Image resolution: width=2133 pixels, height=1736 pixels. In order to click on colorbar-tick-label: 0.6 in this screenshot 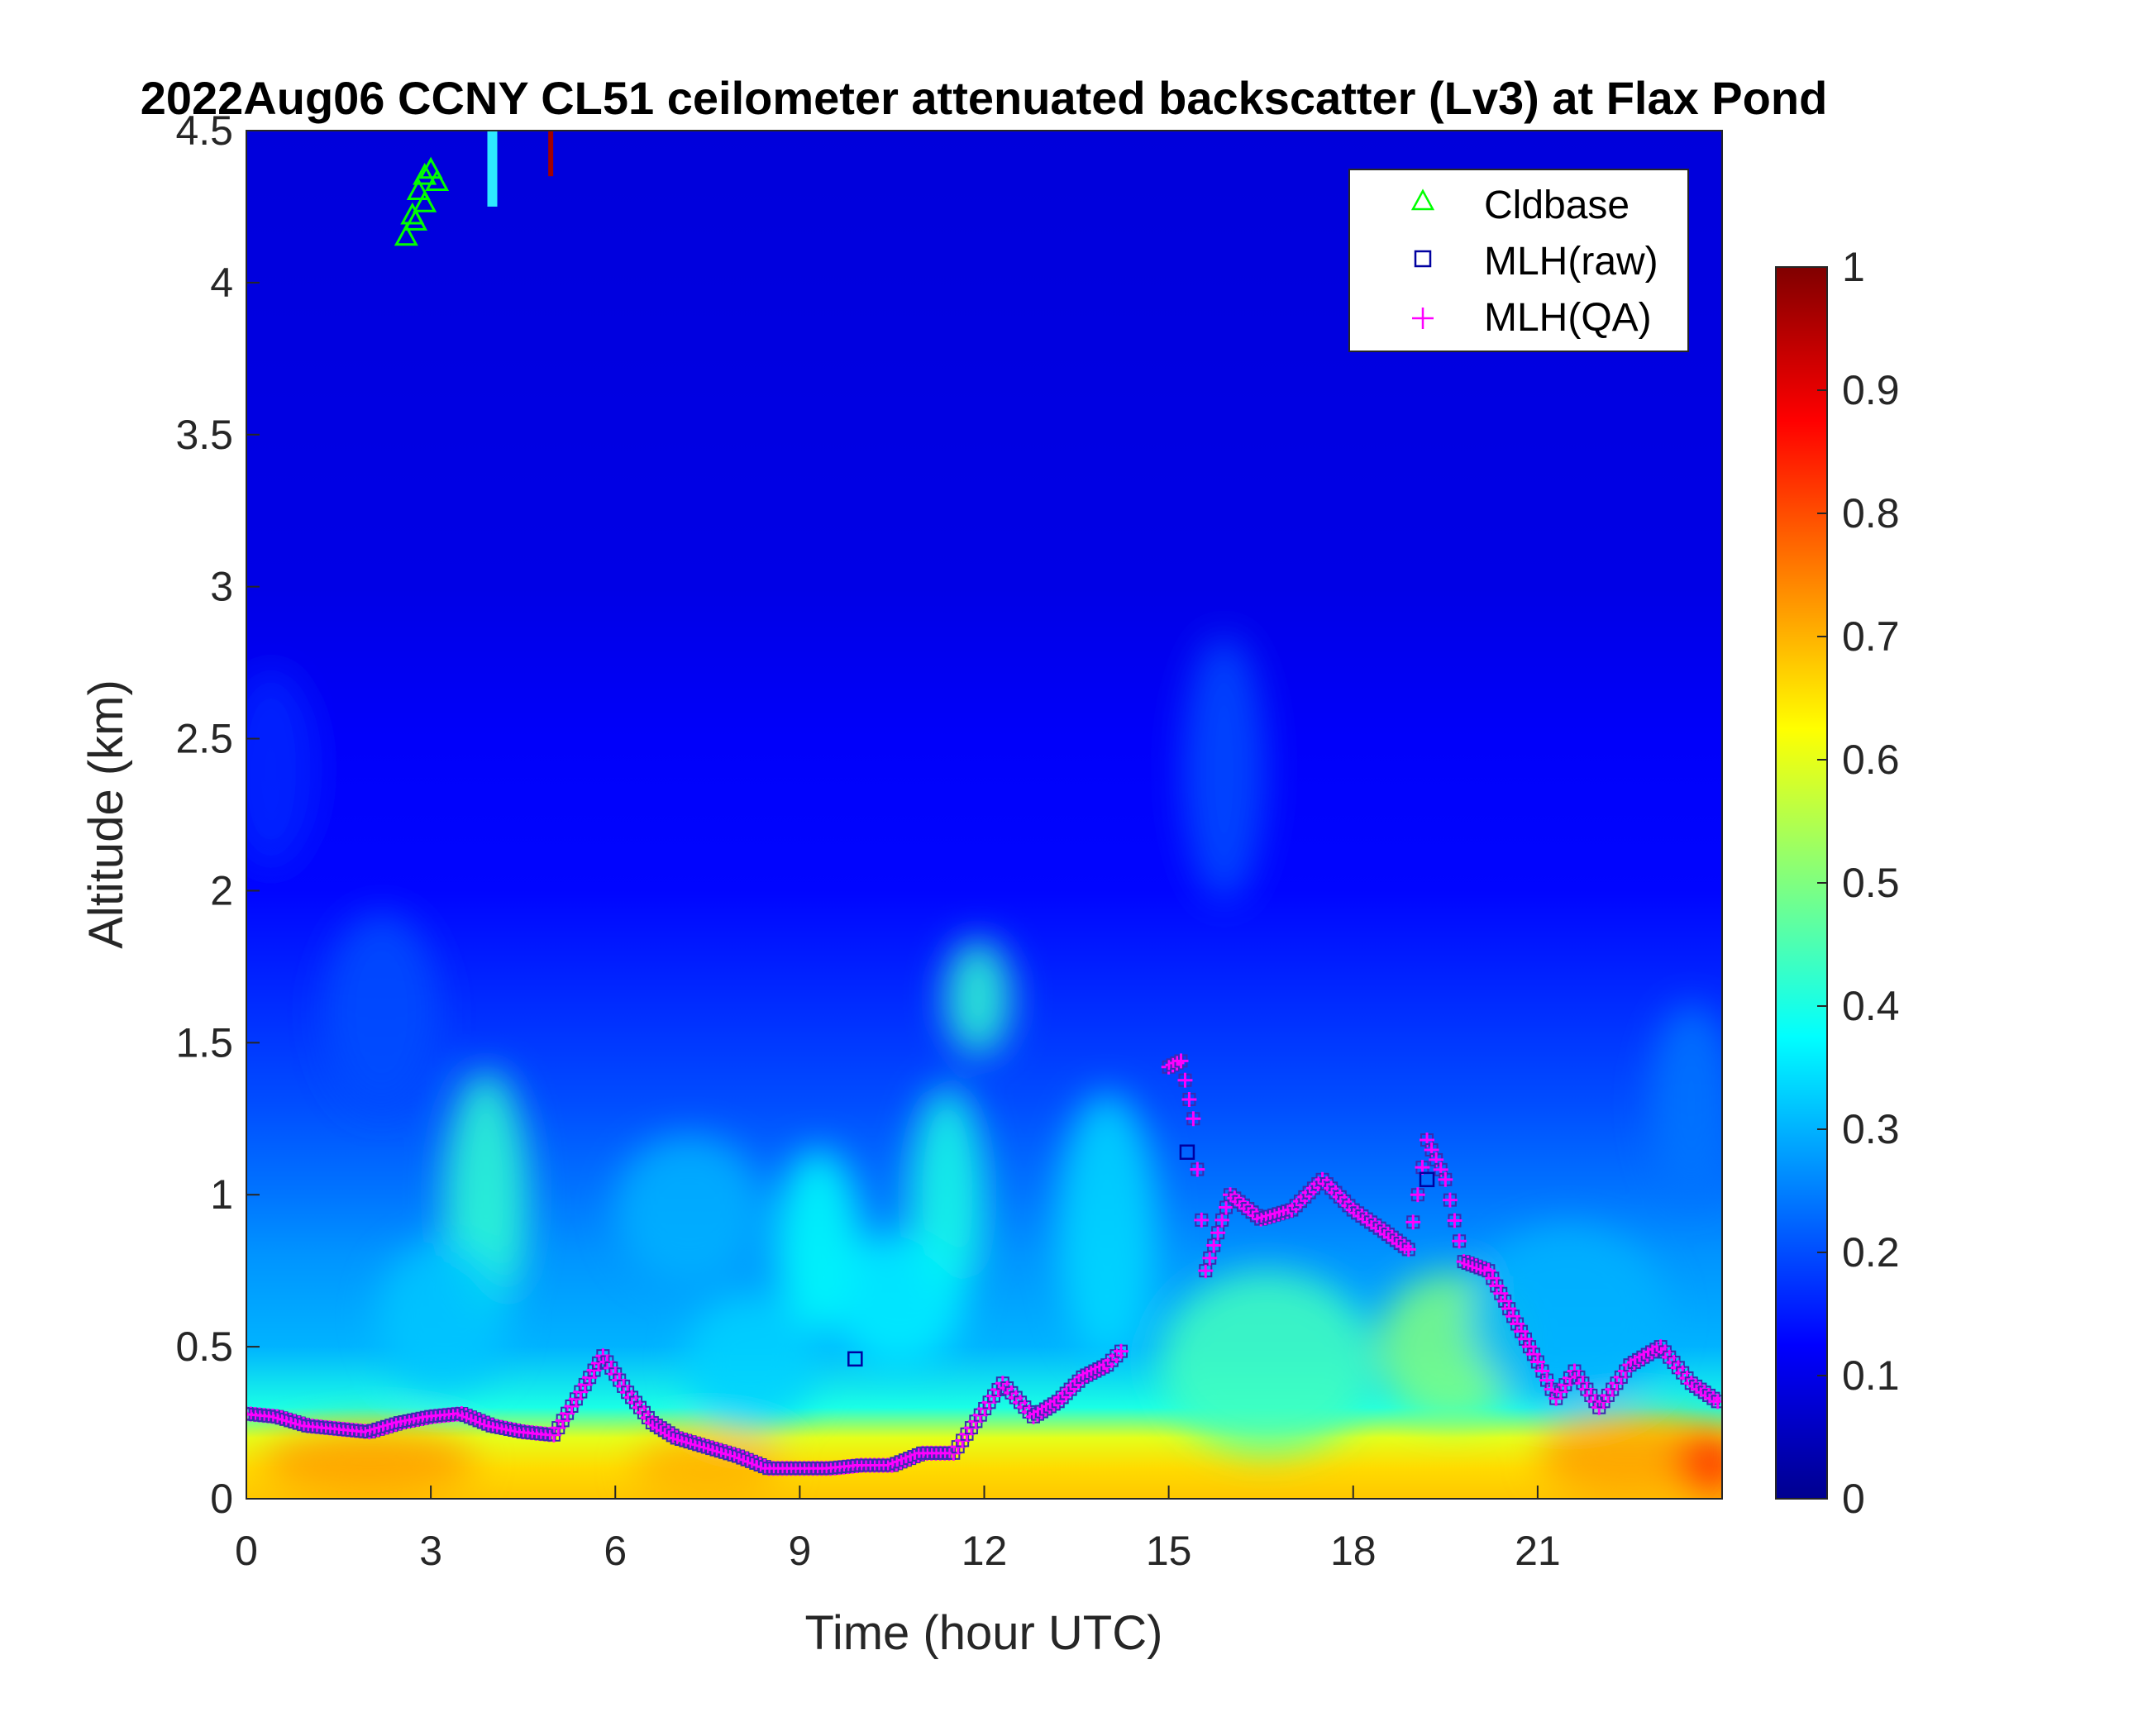, I will do `click(1871, 760)`.